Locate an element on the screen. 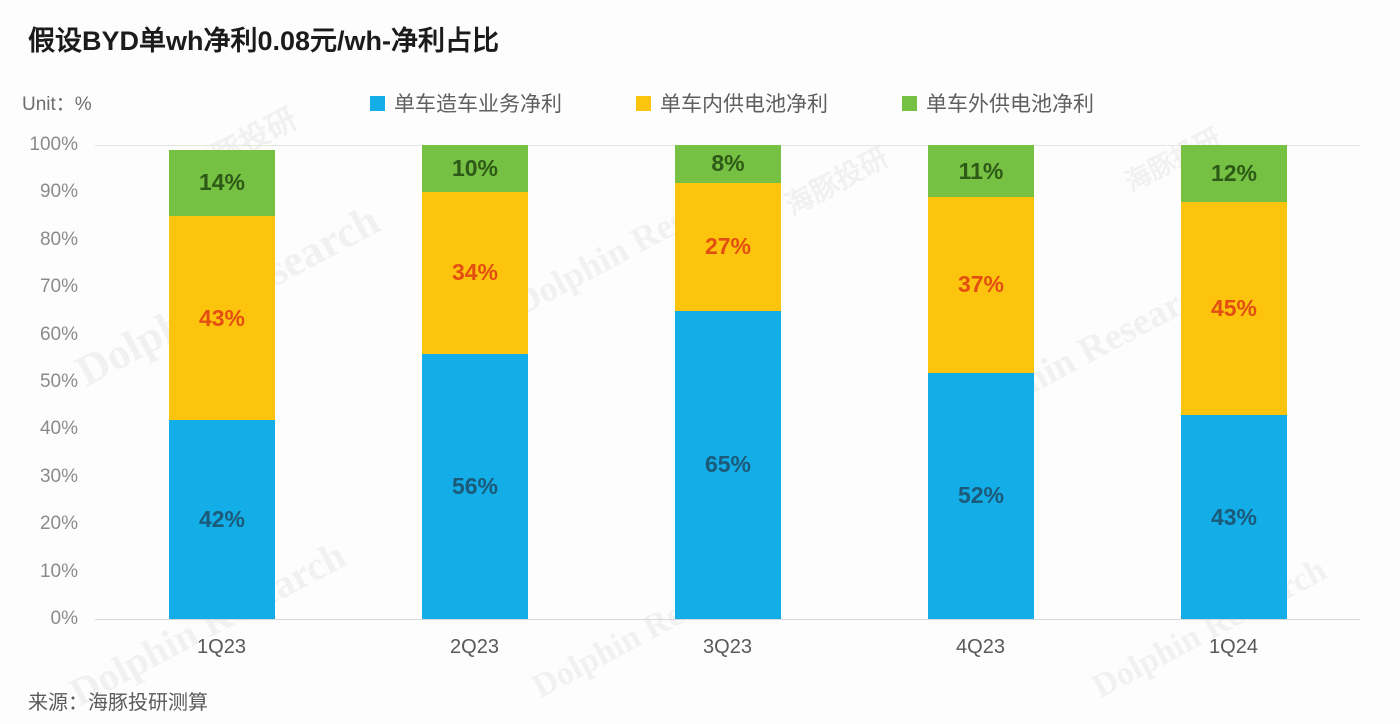 This screenshot has height=724, width=1400. legend-item: 单车内供电池净利 is located at coordinates (732, 103).